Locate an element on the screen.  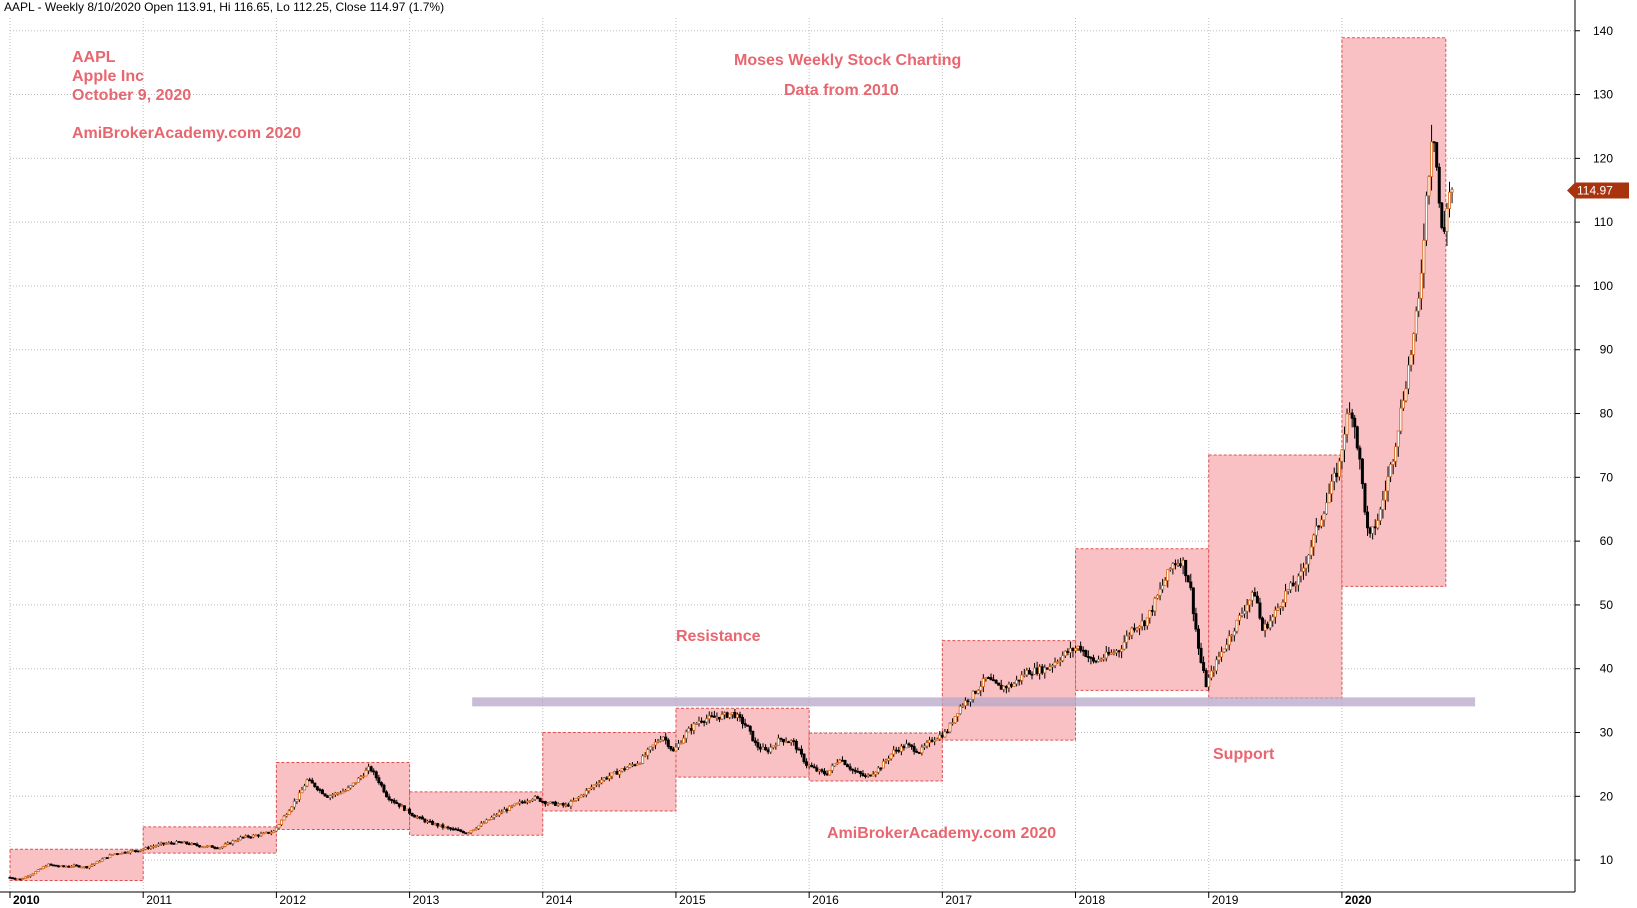
x-tick-label: 2010 is located at coordinates (26, 900).